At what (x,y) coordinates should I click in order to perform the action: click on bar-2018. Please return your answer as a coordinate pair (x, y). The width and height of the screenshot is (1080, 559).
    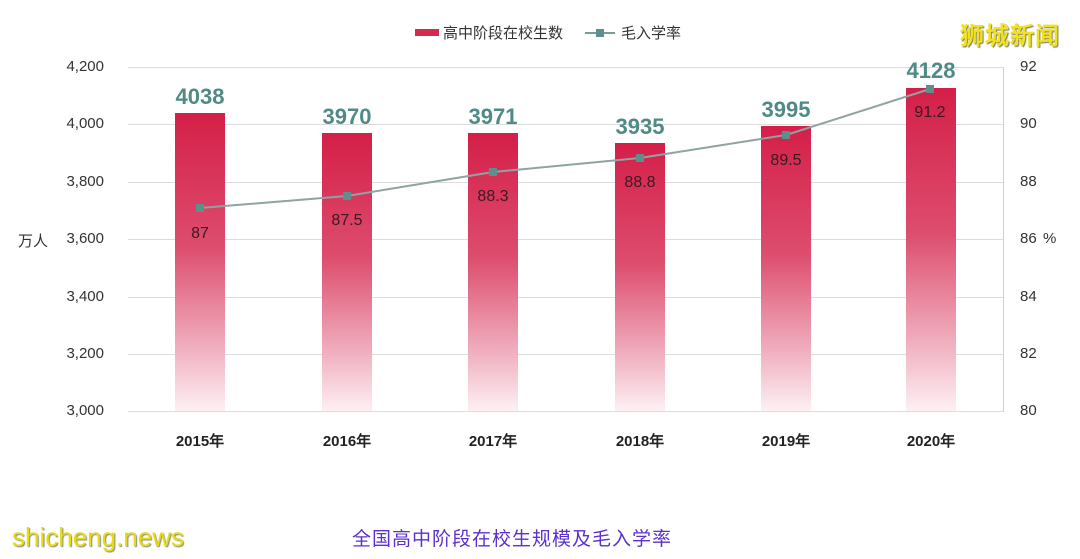
    Looking at the image, I should click on (640, 277).